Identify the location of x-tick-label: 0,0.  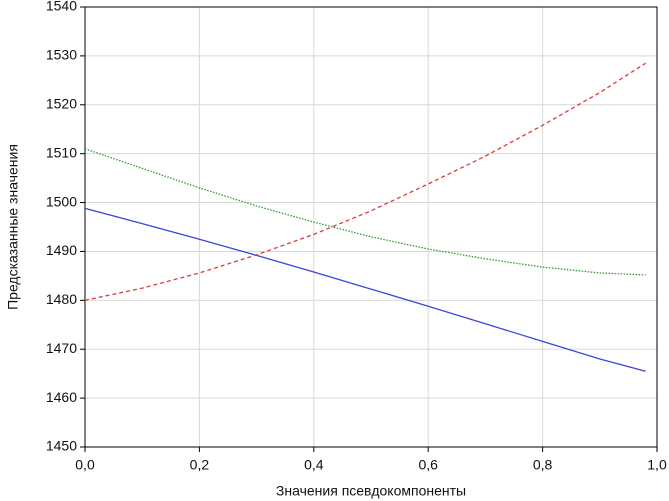
(85, 465).